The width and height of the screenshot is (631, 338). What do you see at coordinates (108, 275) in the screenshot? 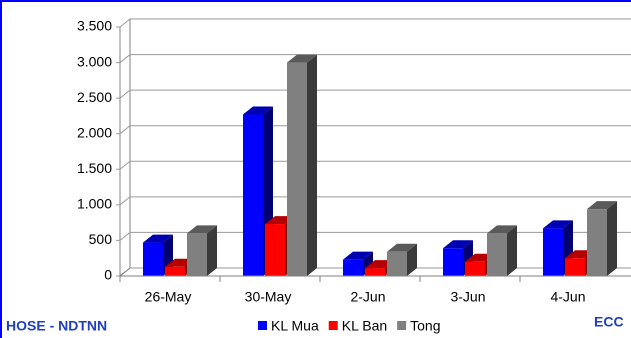
I see `y-tick-label: 0` at bounding box center [108, 275].